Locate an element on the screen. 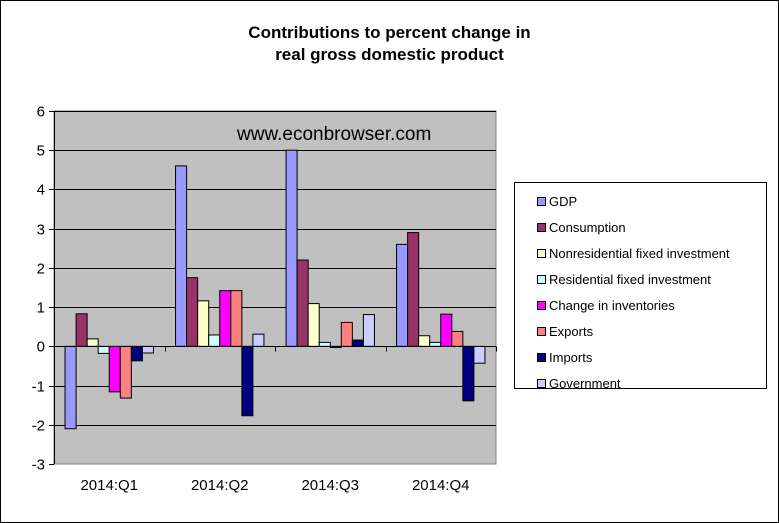  chart-title-line-2: real gross domestic product is located at coordinates (389, 54).